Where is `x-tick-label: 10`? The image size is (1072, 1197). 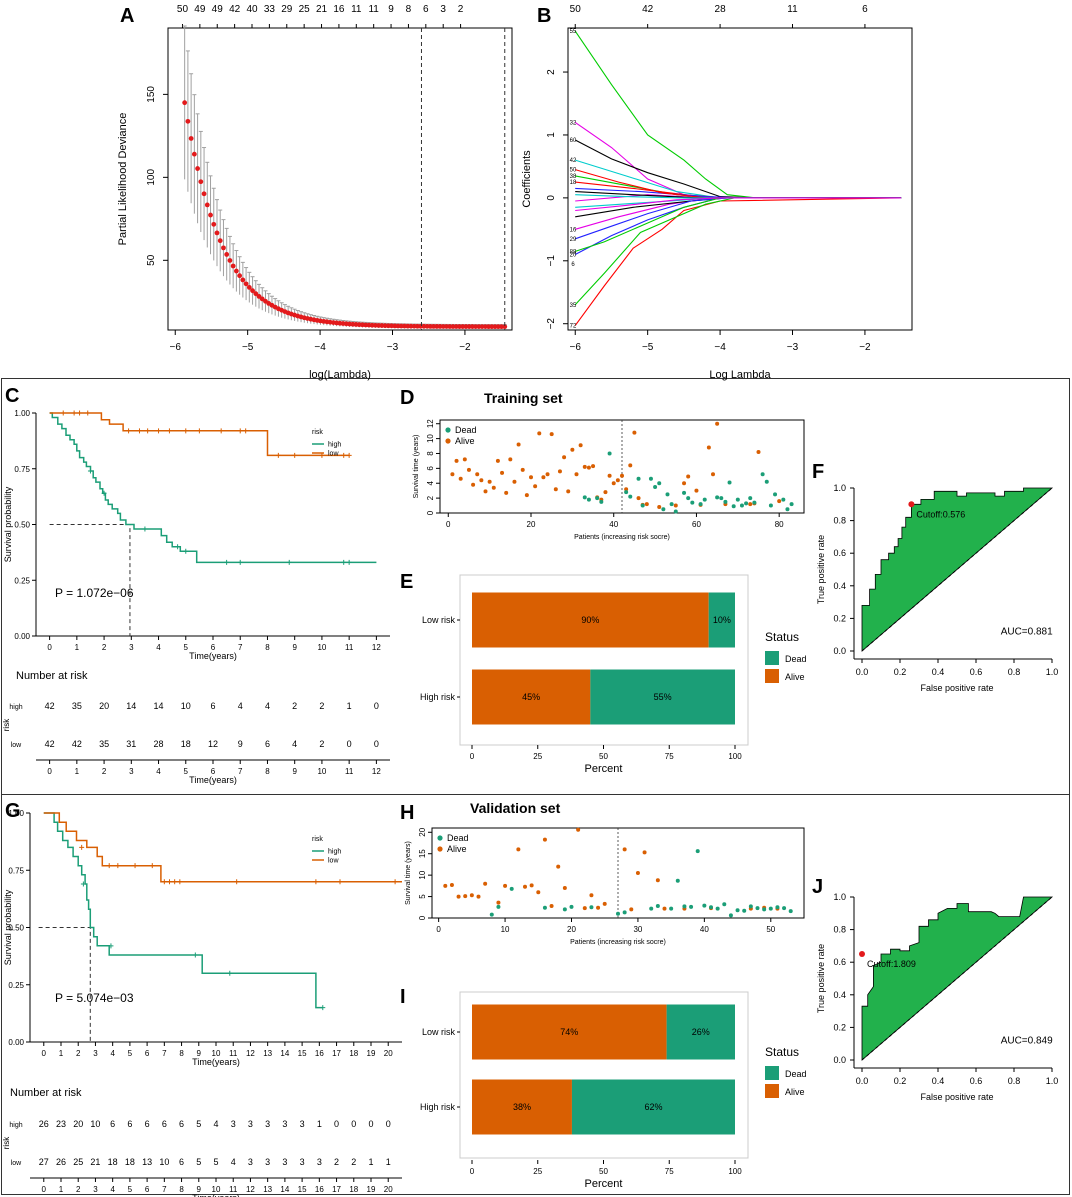
x-tick-label: 10 is located at coordinates (505, 929).